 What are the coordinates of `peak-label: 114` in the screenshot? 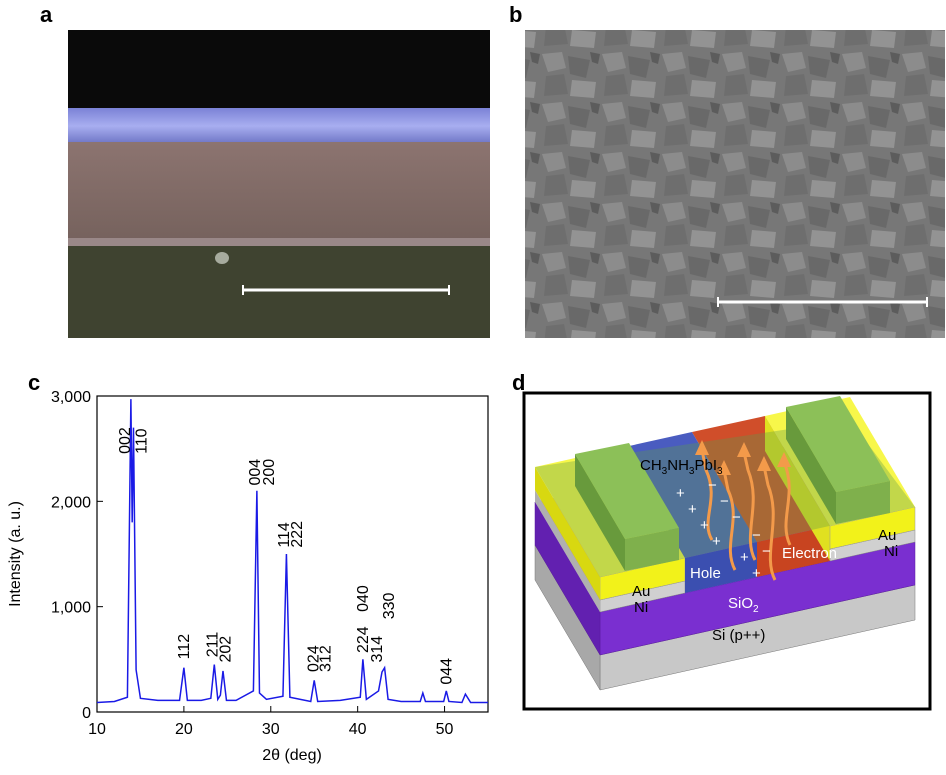 It's located at (284, 535).